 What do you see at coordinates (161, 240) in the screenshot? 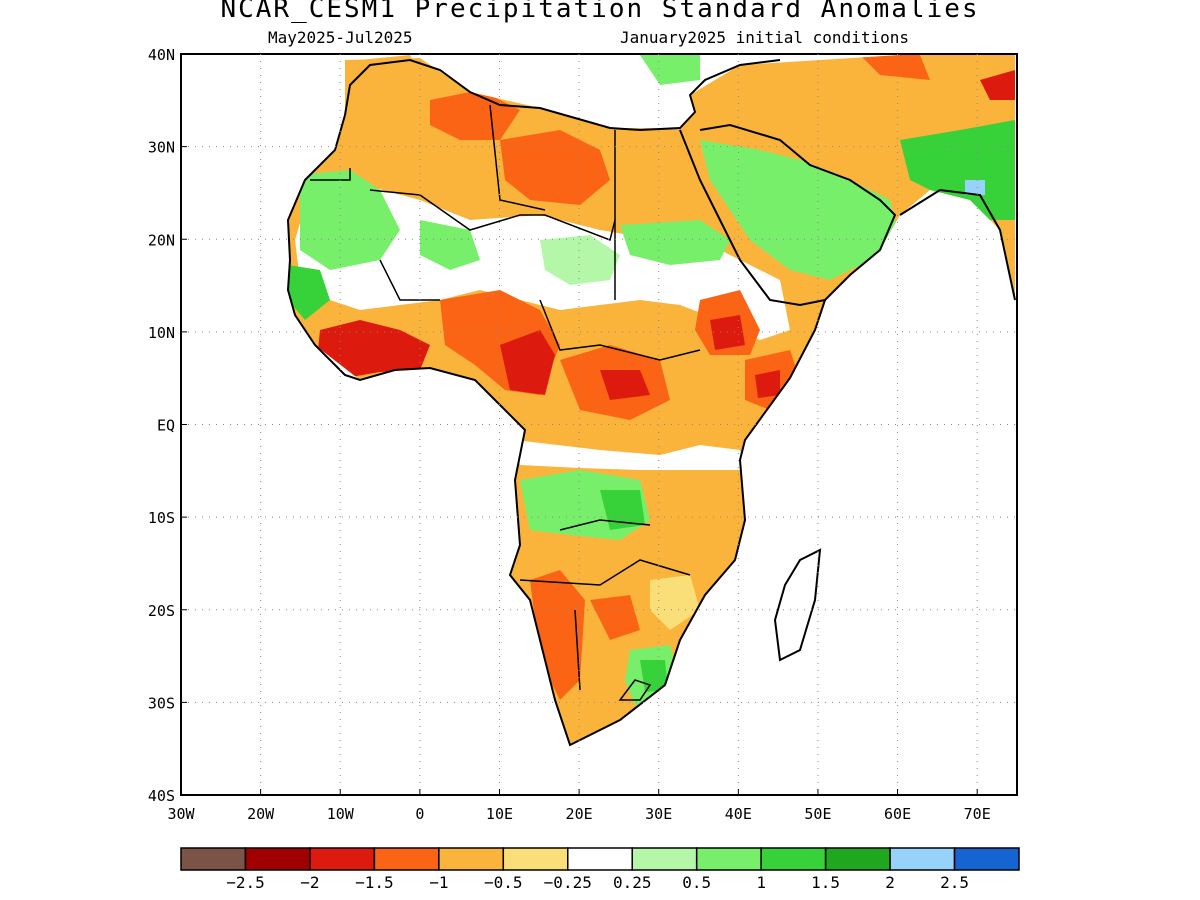
I see `lat-tick-label: 20N` at bounding box center [161, 240].